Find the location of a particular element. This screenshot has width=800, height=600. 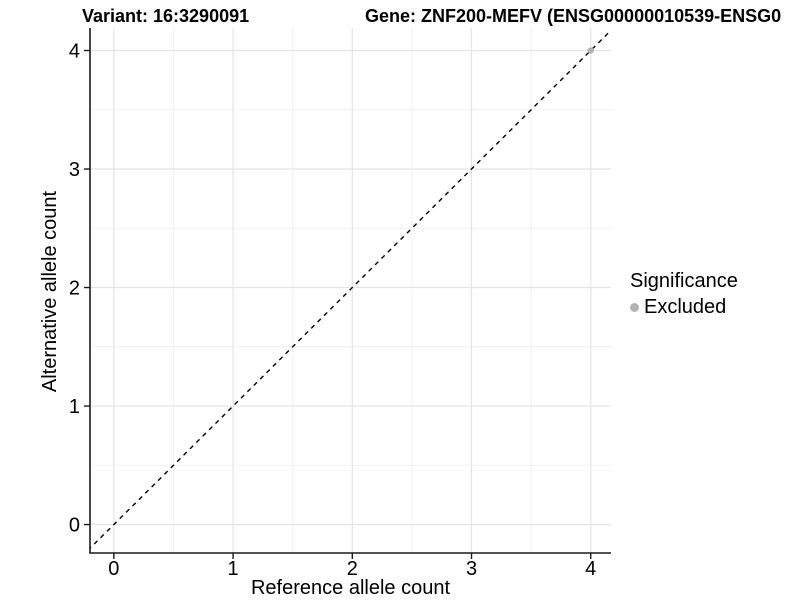

legend-entry-excluded: Excluded is located at coordinates (684, 307).